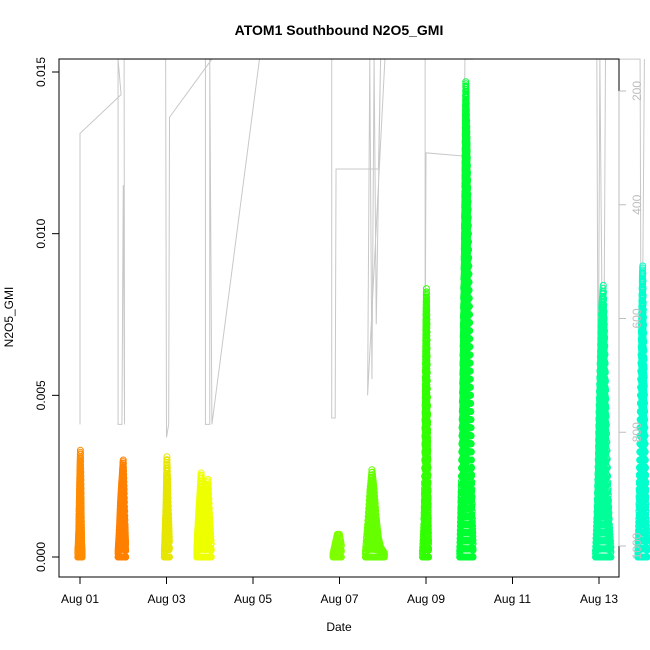 The image size is (650, 650). Describe the element at coordinates (339, 30) in the screenshot. I see `chart-title: ATOM1 Southbound N2O5_GMI` at that location.